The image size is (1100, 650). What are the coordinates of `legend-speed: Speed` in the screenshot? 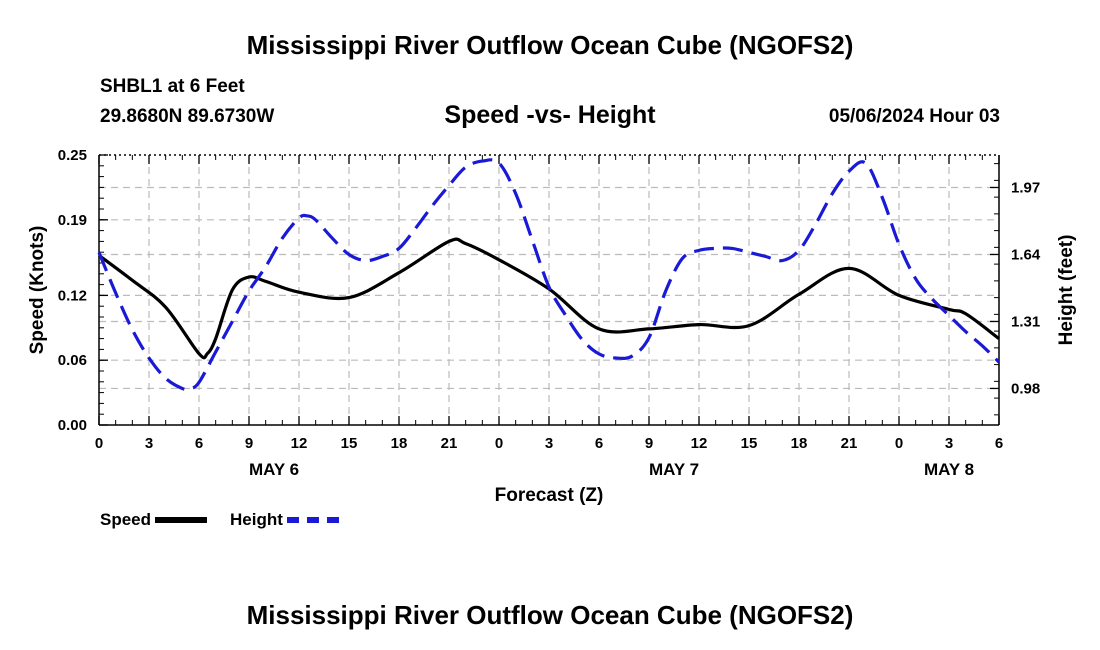 It's located at (154, 520).